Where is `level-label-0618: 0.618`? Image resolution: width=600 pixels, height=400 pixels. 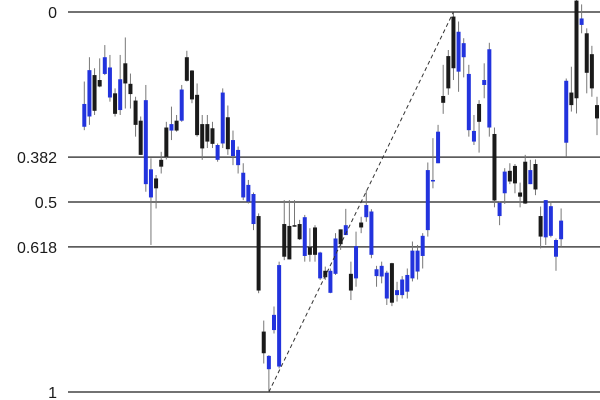 level-label-0618: 0.618 is located at coordinates (37, 248).